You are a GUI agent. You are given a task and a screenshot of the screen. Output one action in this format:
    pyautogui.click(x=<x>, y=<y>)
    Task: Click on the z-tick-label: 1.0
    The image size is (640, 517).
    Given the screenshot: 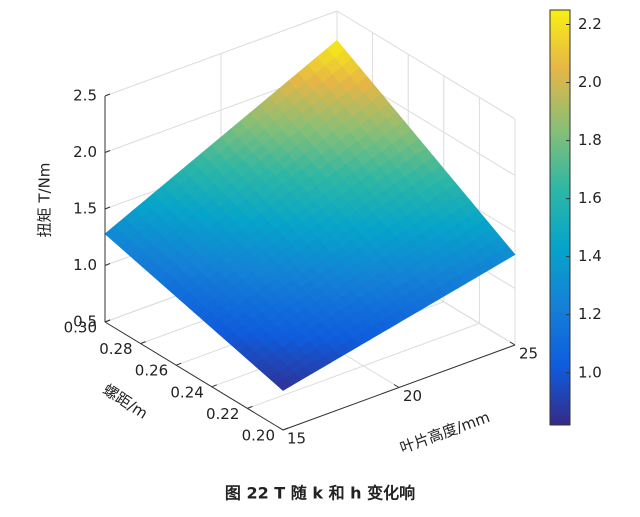 What is the action you would take?
    pyautogui.click(x=85, y=265)
    